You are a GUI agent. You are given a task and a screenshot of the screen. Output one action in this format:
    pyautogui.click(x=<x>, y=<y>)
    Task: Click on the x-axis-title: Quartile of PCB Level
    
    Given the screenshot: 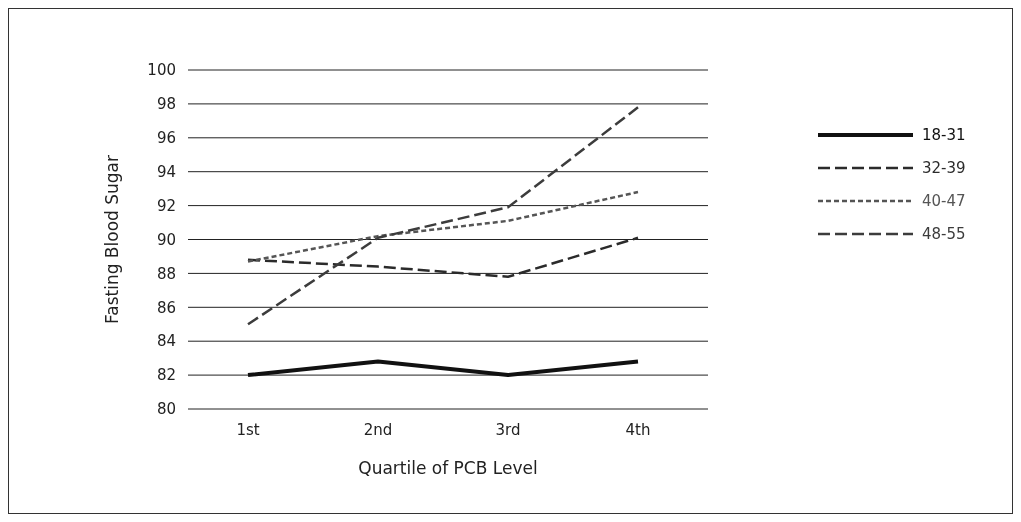 What is the action you would take?
    pyautogui.click(x=448, y=468)
    